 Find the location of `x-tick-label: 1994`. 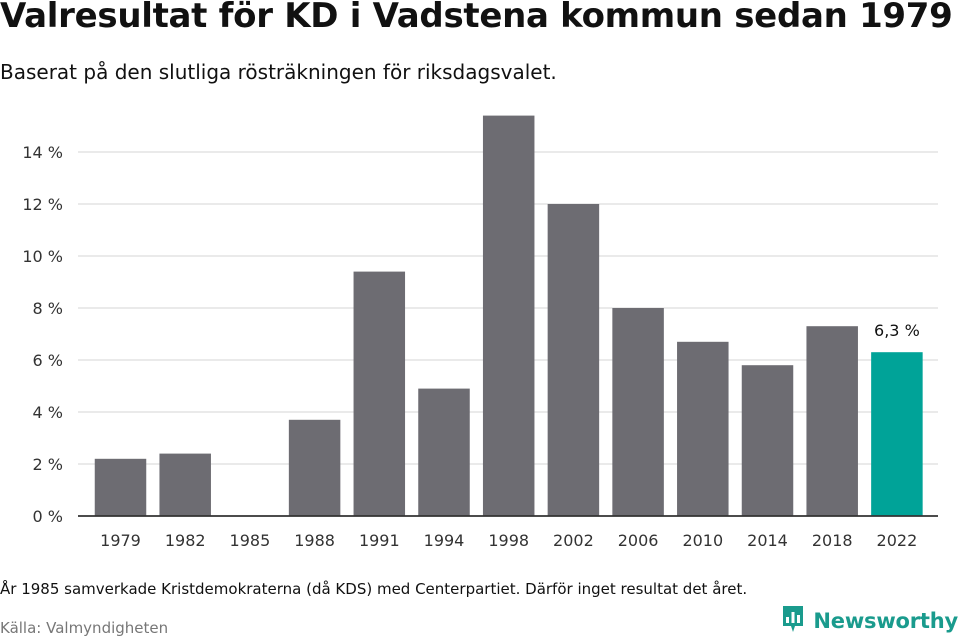

x-tick-label: 1994 is located at coordinates (444, 540).